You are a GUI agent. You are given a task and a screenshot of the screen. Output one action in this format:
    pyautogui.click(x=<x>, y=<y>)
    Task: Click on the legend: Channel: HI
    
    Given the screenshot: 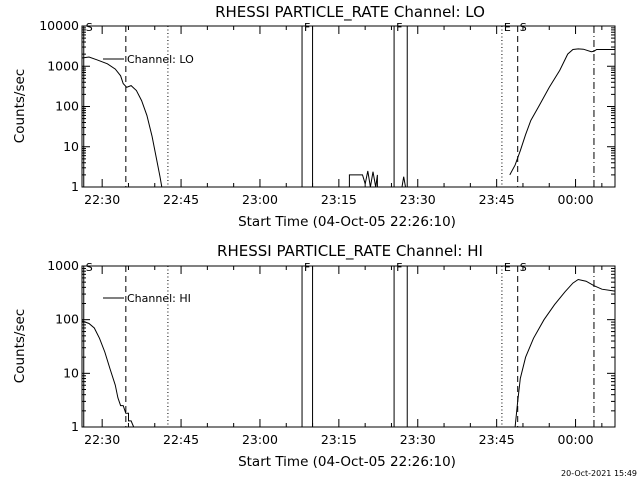 What is the action you would take?
    pyautogui.click(x=147, y=298)
    